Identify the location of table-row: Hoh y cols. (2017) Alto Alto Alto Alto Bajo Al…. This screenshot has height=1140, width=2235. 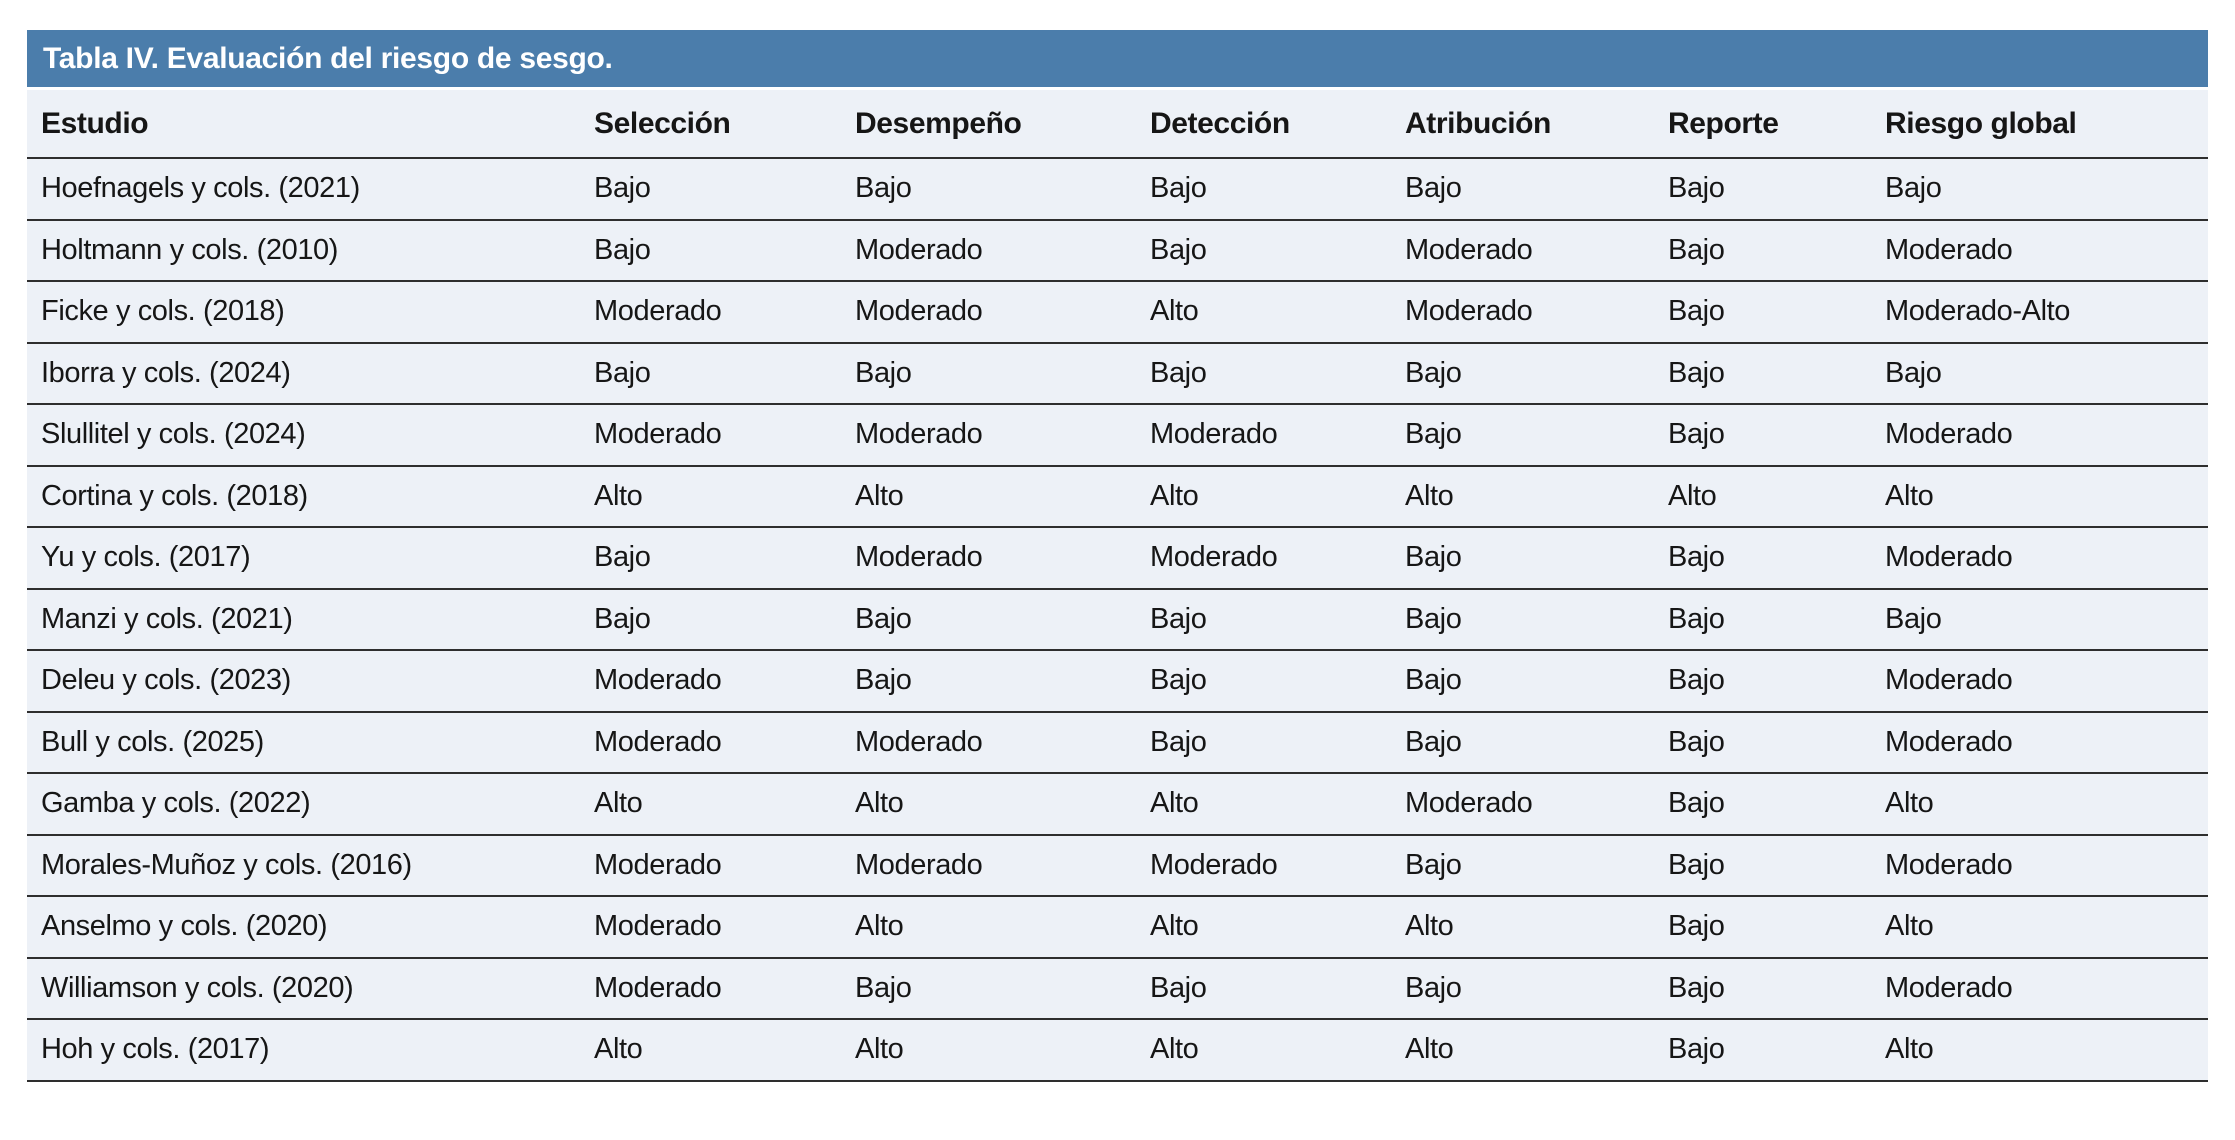
(1117, 1050).